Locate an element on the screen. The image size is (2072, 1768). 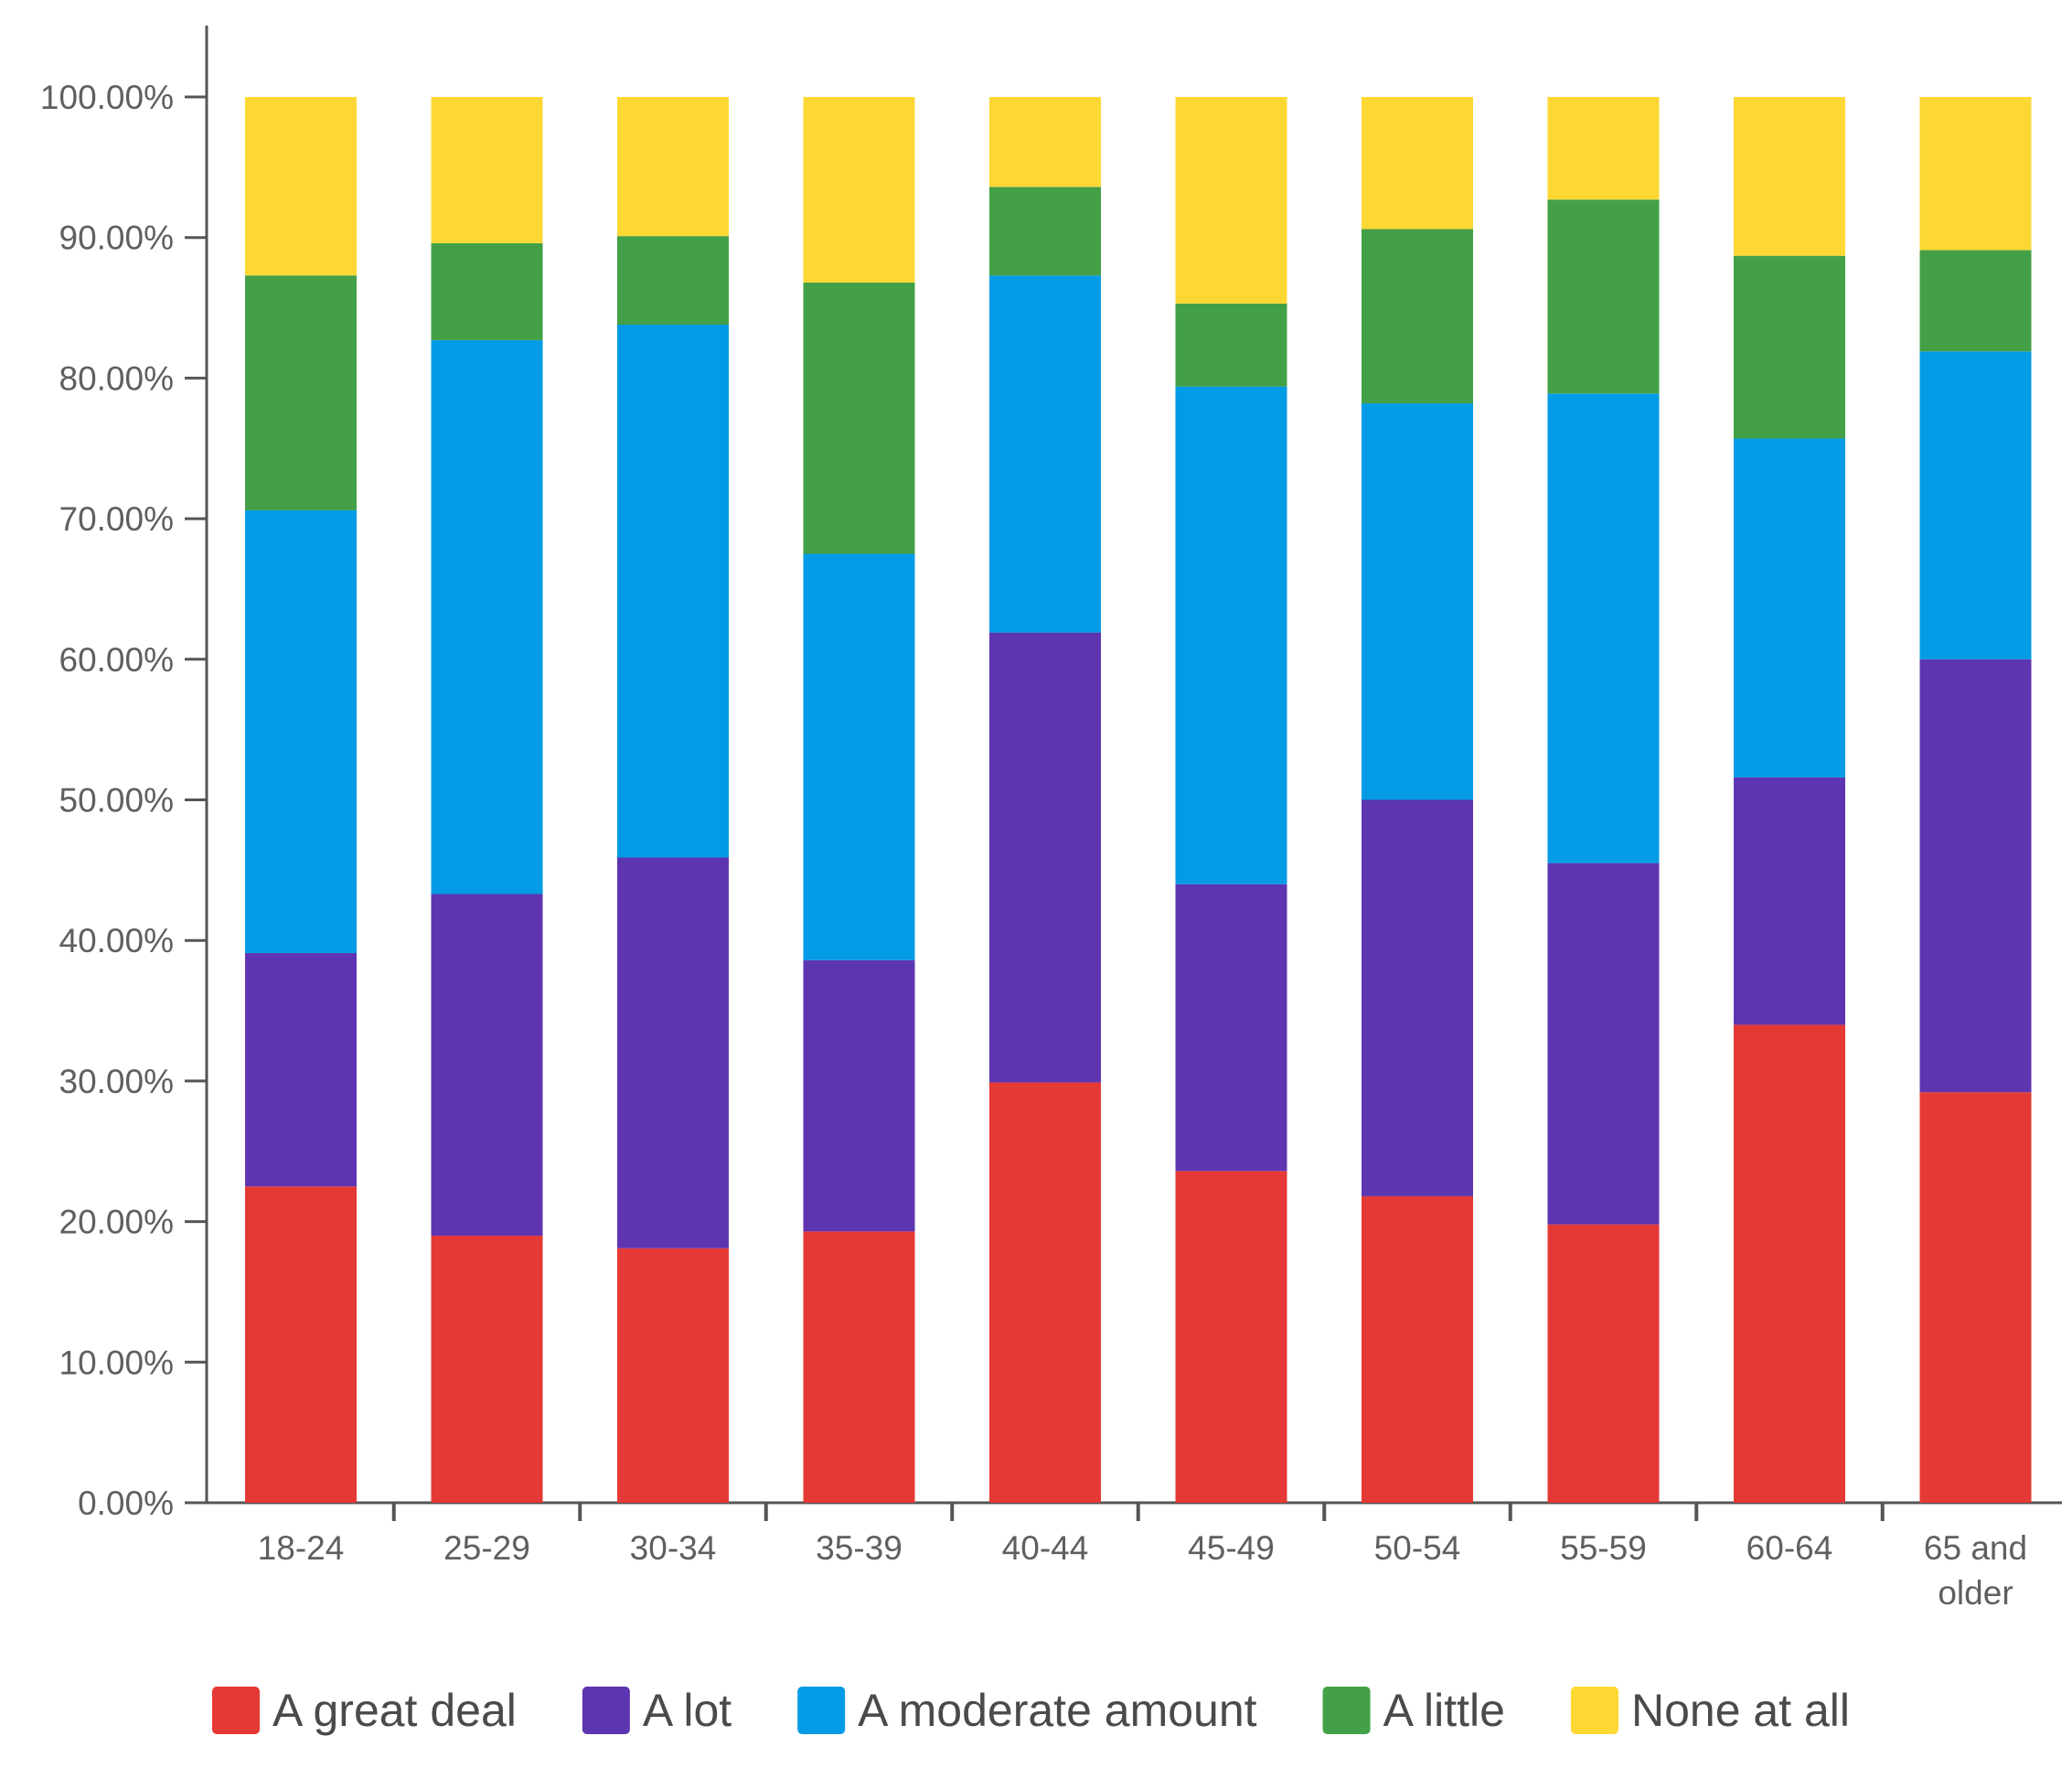
x-tick-label: 55-59 is located at coordinates (1603, 1548).